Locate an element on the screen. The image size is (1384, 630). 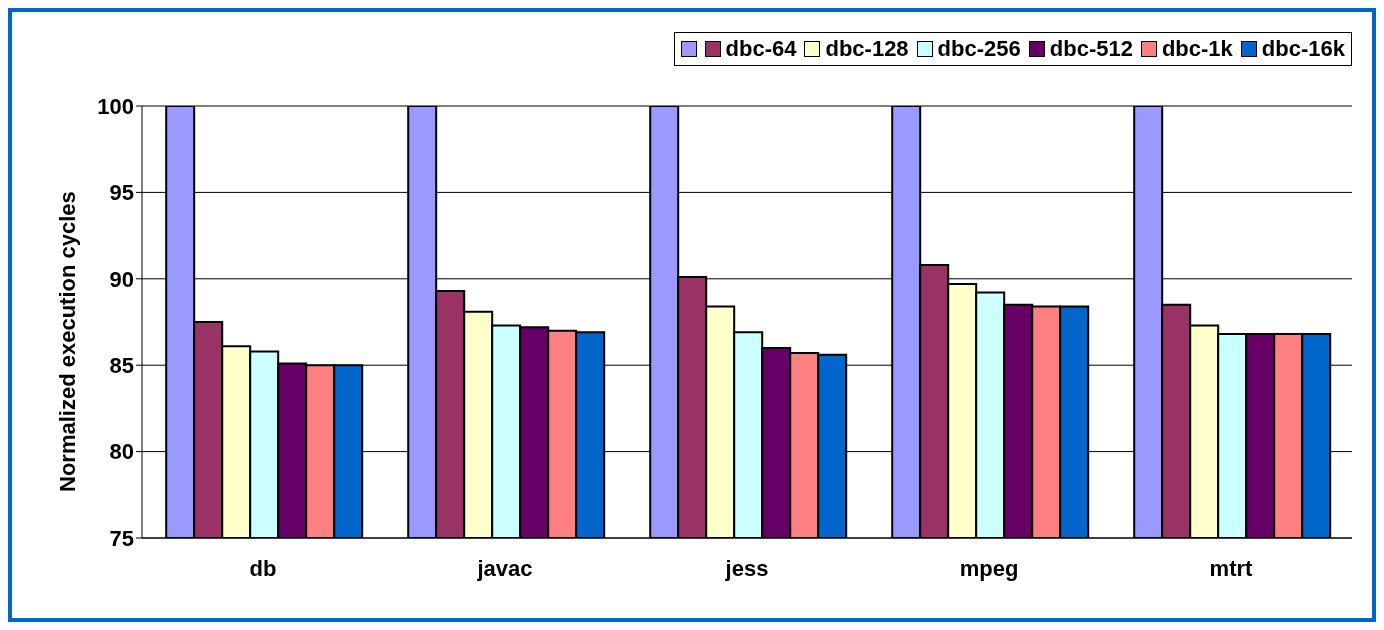
y-axis-title: Normalized execution cycles is located at coordinates (67, 341).